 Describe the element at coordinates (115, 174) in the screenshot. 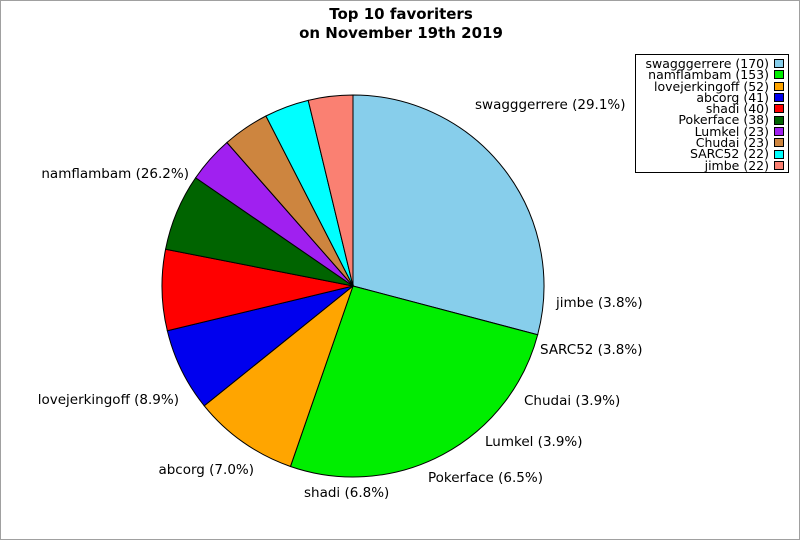

I see `pie-label-namflambam: namflambam (26.2%)` at that location.